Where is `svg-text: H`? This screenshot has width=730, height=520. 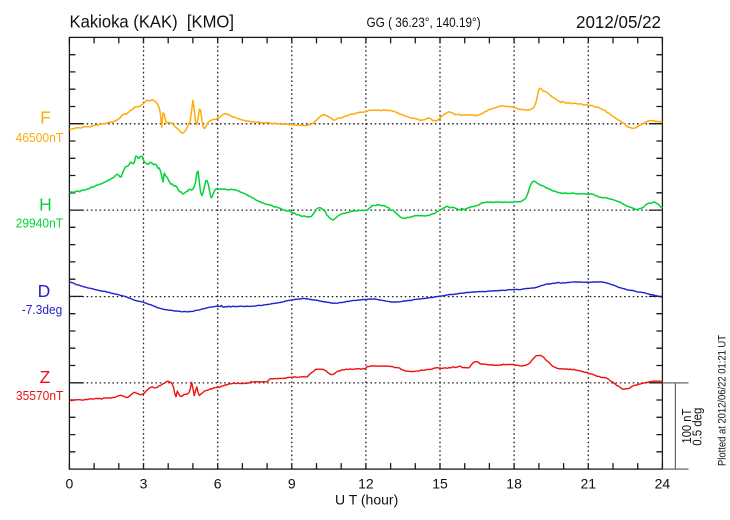
svg-text: H is located at coordinates (45, 204).